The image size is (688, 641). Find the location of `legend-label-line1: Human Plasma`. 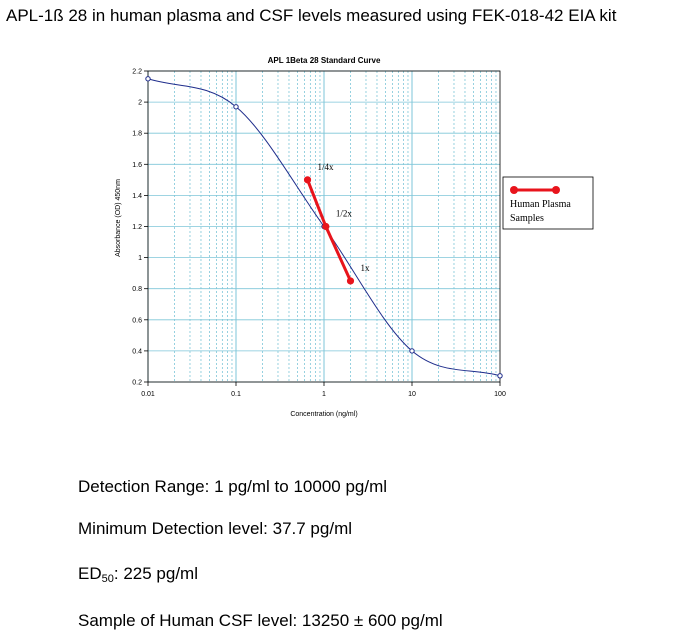

legend-label-line1: Human Plasma is located at coordinates (540, 204).